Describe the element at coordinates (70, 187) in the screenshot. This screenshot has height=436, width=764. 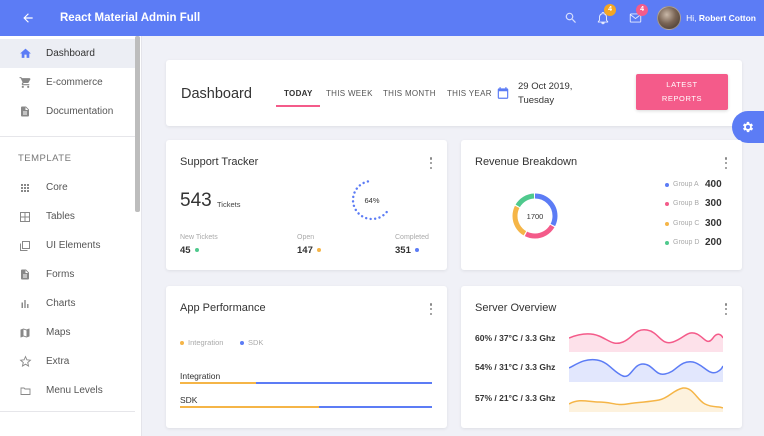
I see `sidebar-item-core: Core` at that location.